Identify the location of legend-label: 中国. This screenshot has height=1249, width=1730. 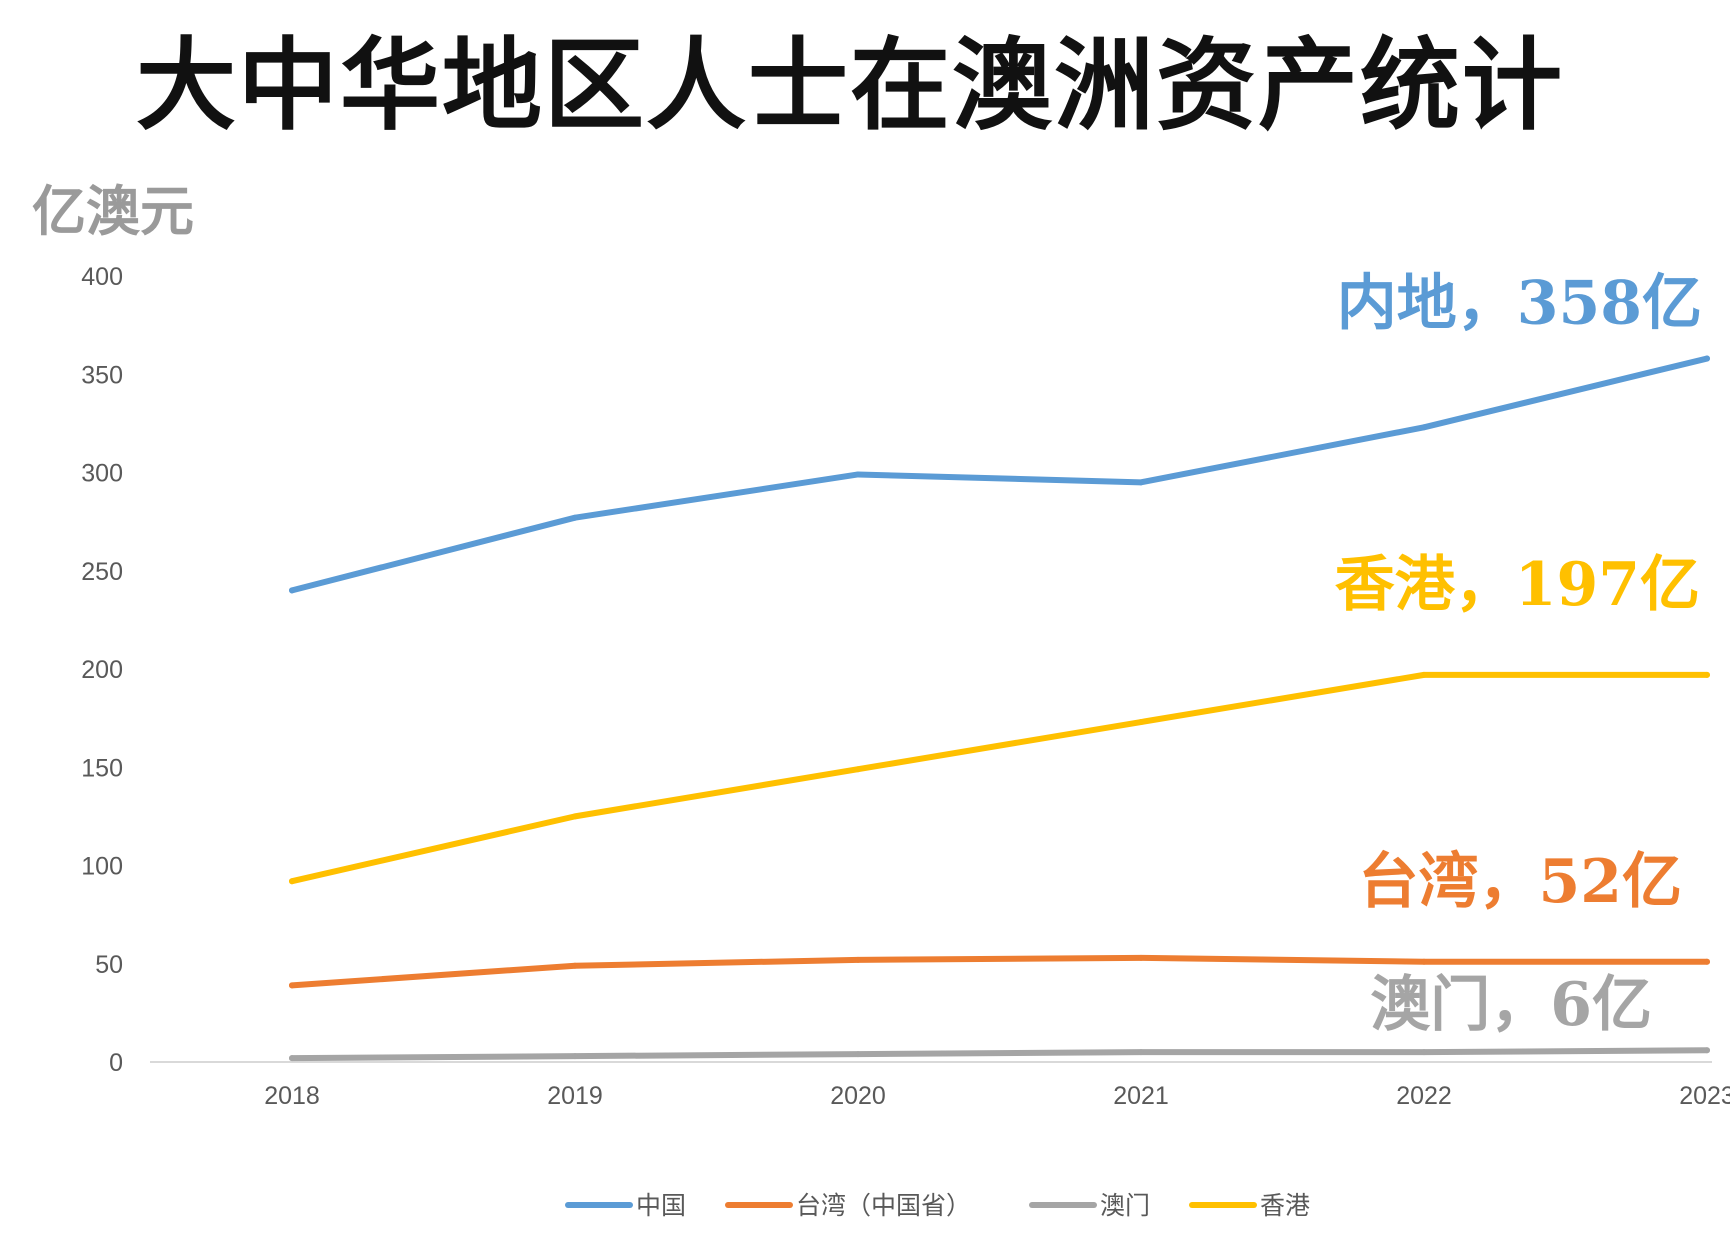
(661, 1205).